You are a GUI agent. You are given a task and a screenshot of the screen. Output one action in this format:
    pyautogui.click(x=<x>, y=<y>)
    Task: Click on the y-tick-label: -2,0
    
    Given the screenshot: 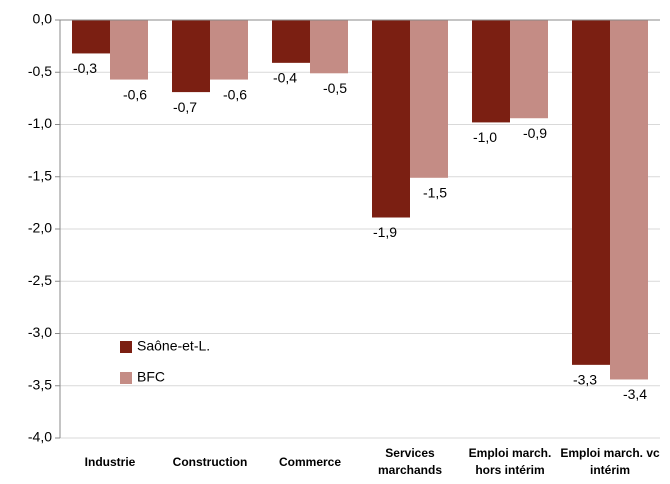 What is the action you would take?
    pyautogui.click(x=40, y=228)
    